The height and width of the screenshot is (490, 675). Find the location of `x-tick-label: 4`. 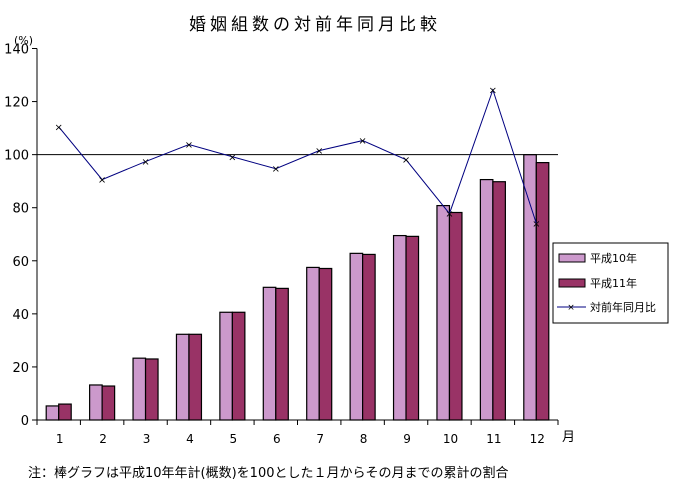

x-tick-label: 4 is located at coordinates (190, 439).